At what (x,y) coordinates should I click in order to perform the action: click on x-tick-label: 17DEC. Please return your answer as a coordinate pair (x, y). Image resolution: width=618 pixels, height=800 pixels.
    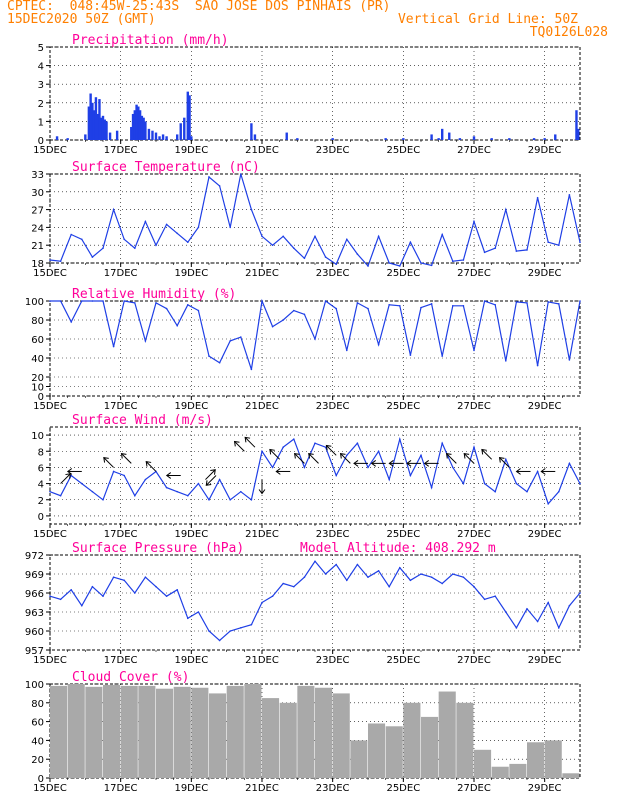
    Looking at the image, I should click on (121, 273).